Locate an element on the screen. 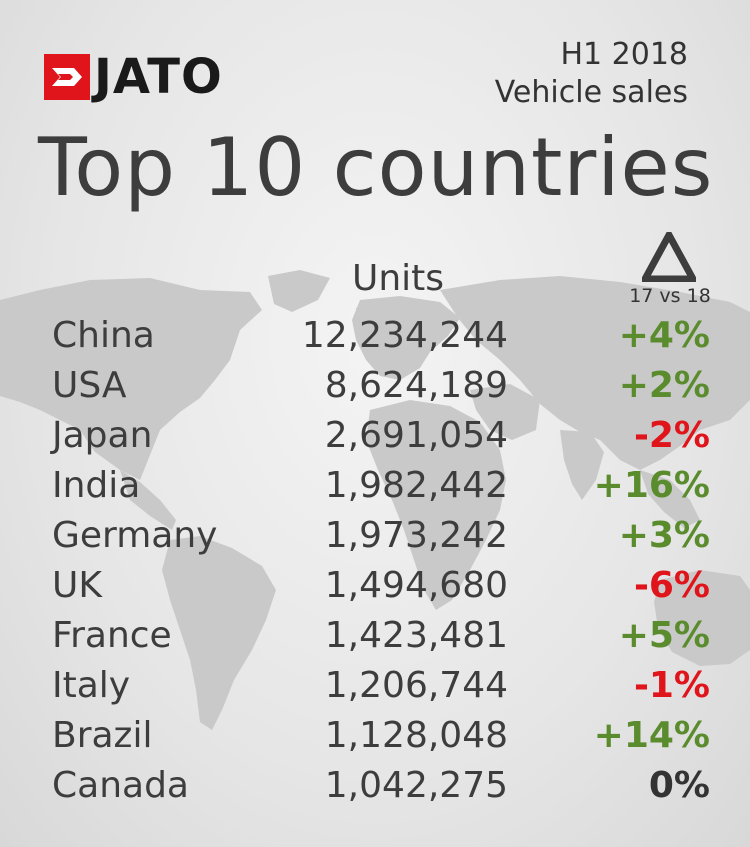 The width and height of the screenshot is (750, 847). table-row: Canada 1,042,275 0% is located at coordinates (375, 786).